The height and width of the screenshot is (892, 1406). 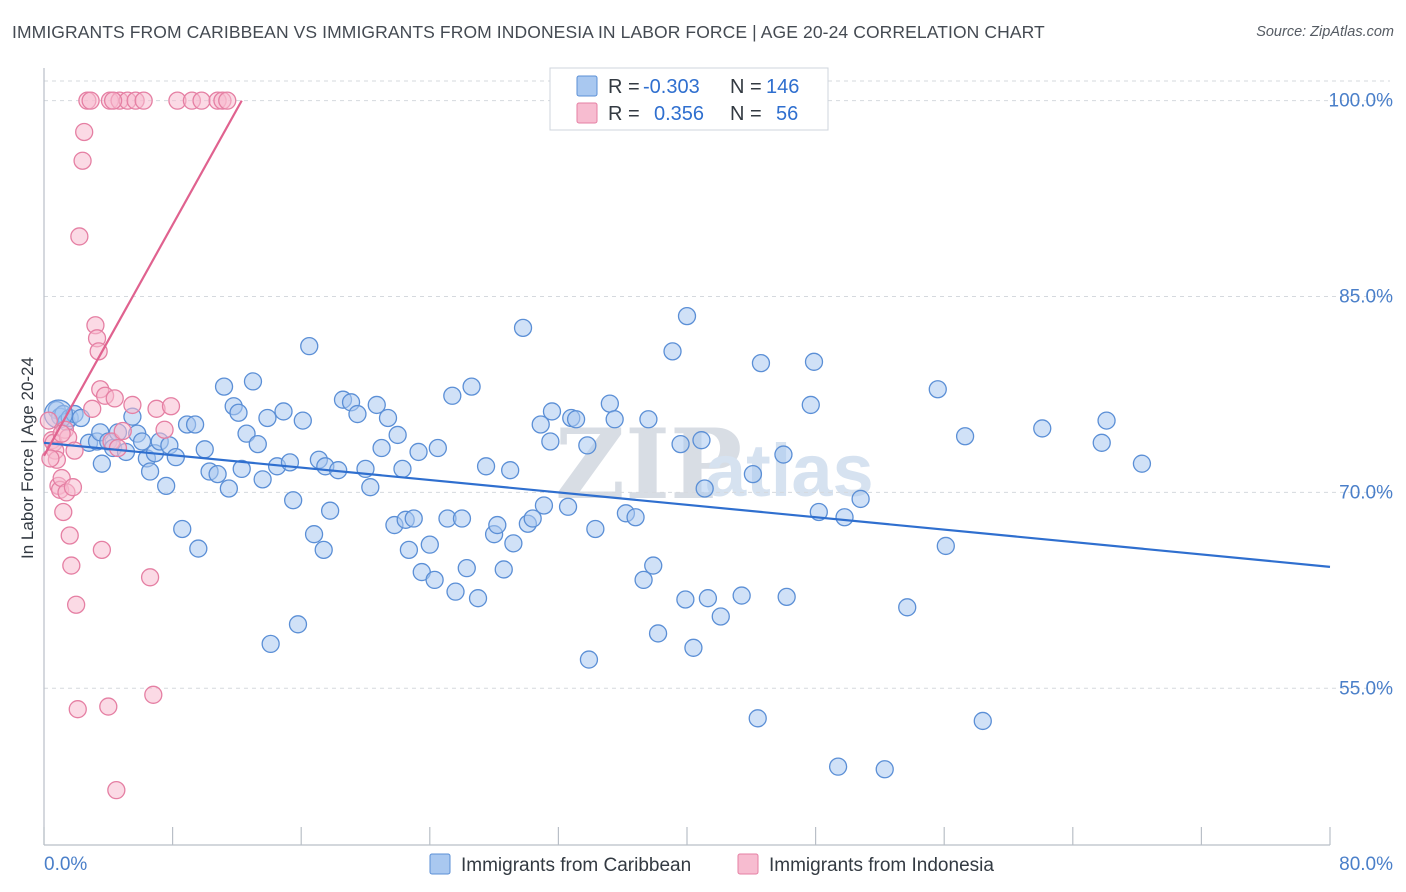 I want to click on y-tick-label: 100.0%, so click(x=1361, y=101).